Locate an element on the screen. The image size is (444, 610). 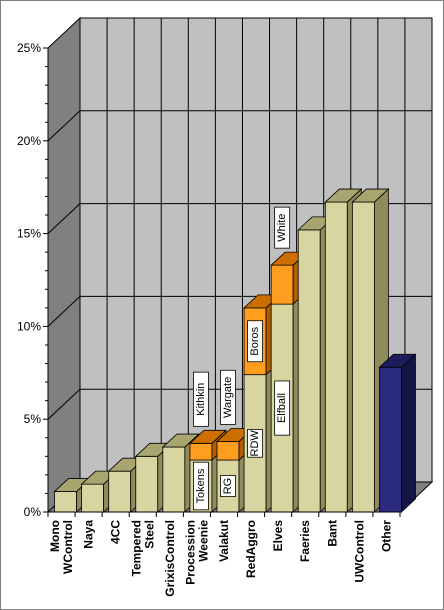
segment-label: RG is located at coordinates (228, 486).